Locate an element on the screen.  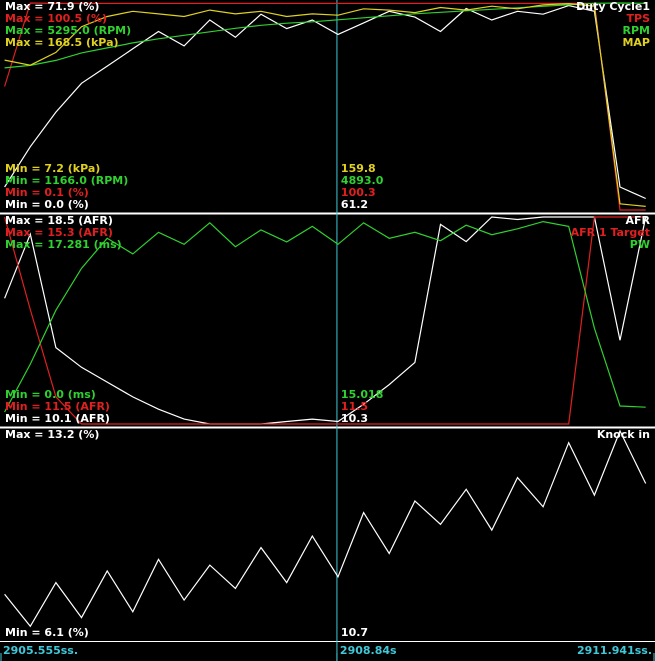
max-label: Max = 17.281 (ms) is located at coordinates (63, 244).